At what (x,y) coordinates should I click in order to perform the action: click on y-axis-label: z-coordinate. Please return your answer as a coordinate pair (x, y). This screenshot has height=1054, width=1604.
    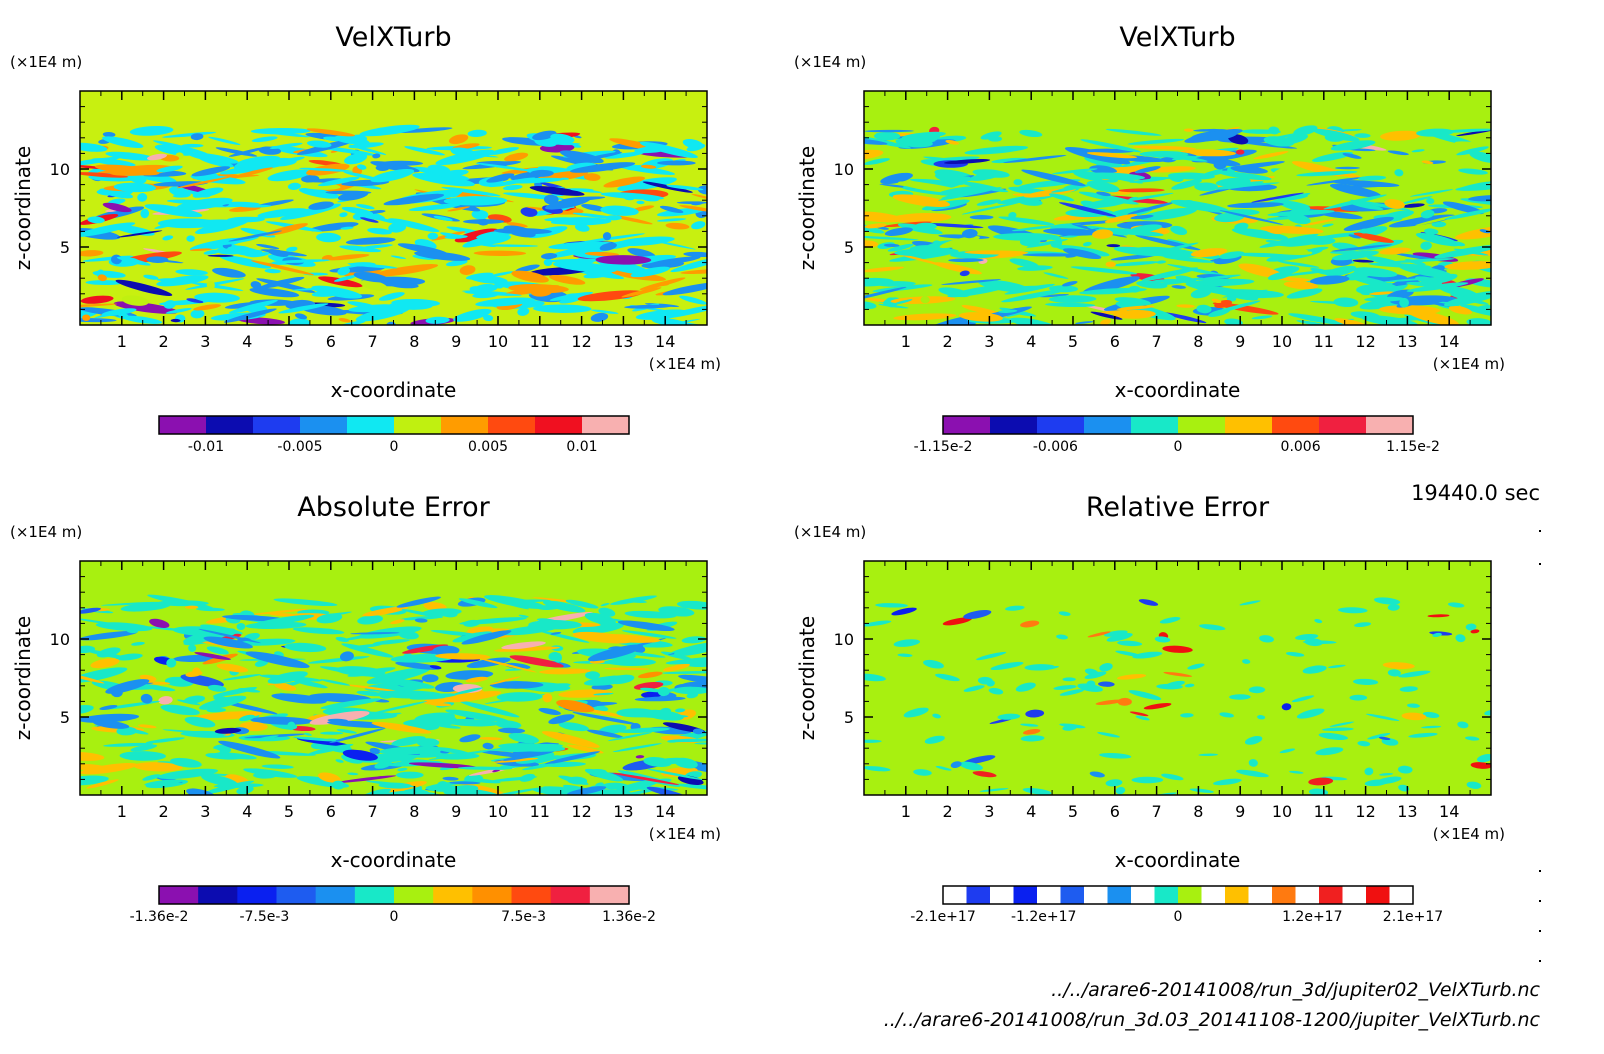
    Looking at the image, I should click on (807, 678).